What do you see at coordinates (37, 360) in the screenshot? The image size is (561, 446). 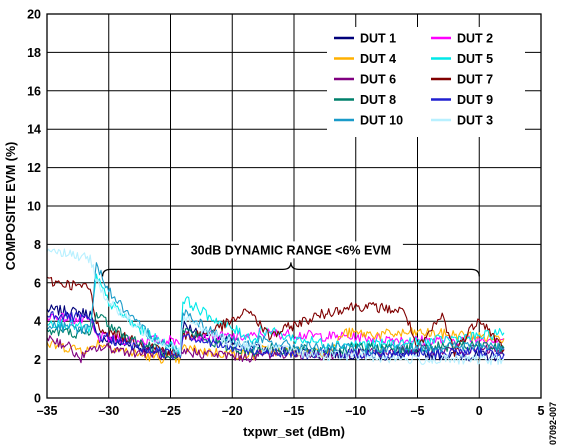 I see `y-tick-label: 2` at bounding box center [37, 360].